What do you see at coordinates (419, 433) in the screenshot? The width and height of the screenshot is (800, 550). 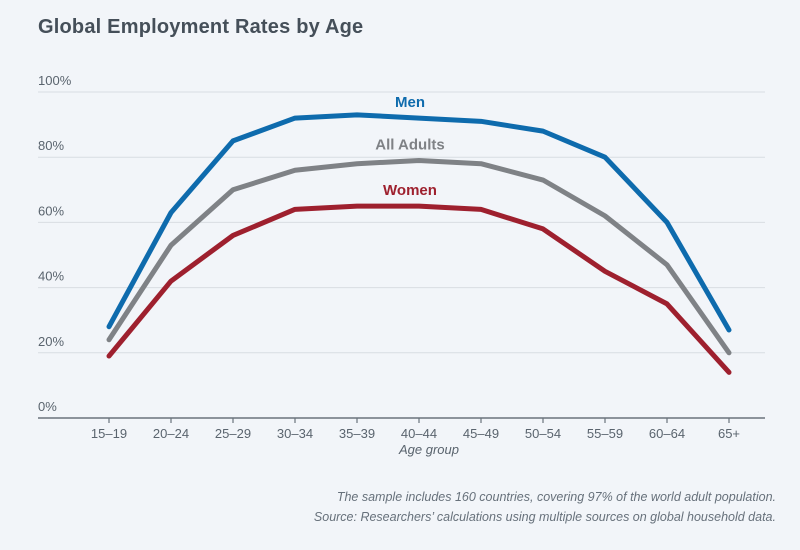 I see `x-tick-label-5: 40–44` at bounding box center [419, 433].